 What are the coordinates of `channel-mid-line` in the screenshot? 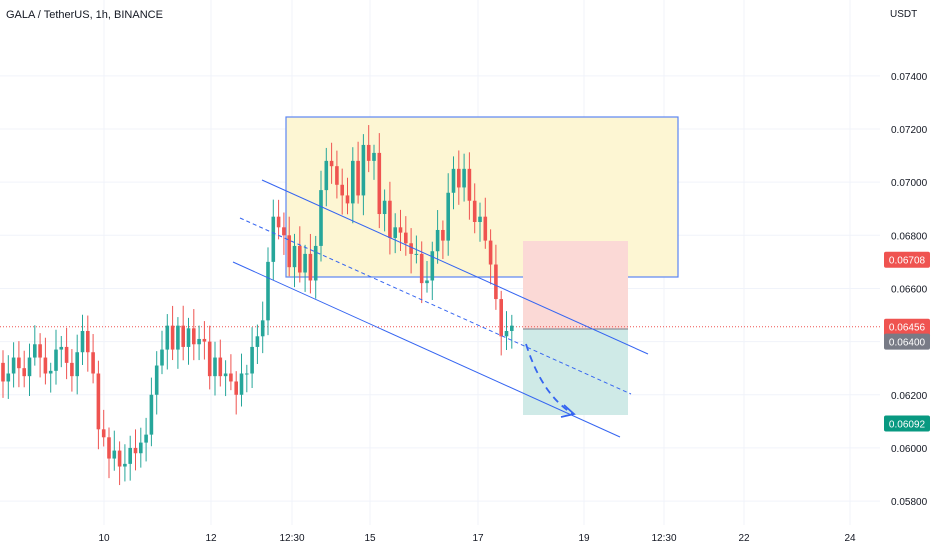 It's located at (435, 306).